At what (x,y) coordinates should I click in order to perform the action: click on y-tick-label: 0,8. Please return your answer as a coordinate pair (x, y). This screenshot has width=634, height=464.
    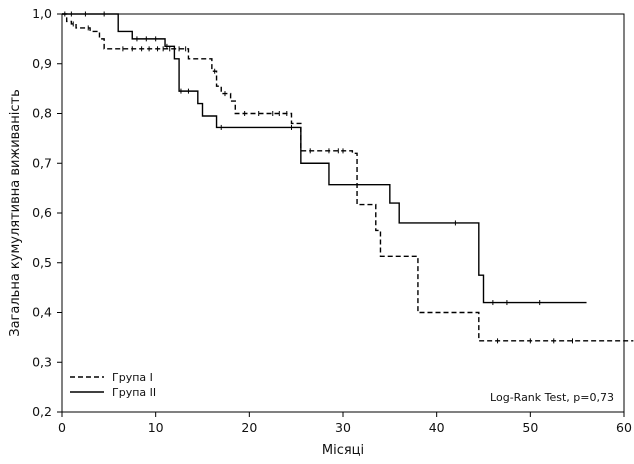
    Looking at the image, I should click on (42, 113).